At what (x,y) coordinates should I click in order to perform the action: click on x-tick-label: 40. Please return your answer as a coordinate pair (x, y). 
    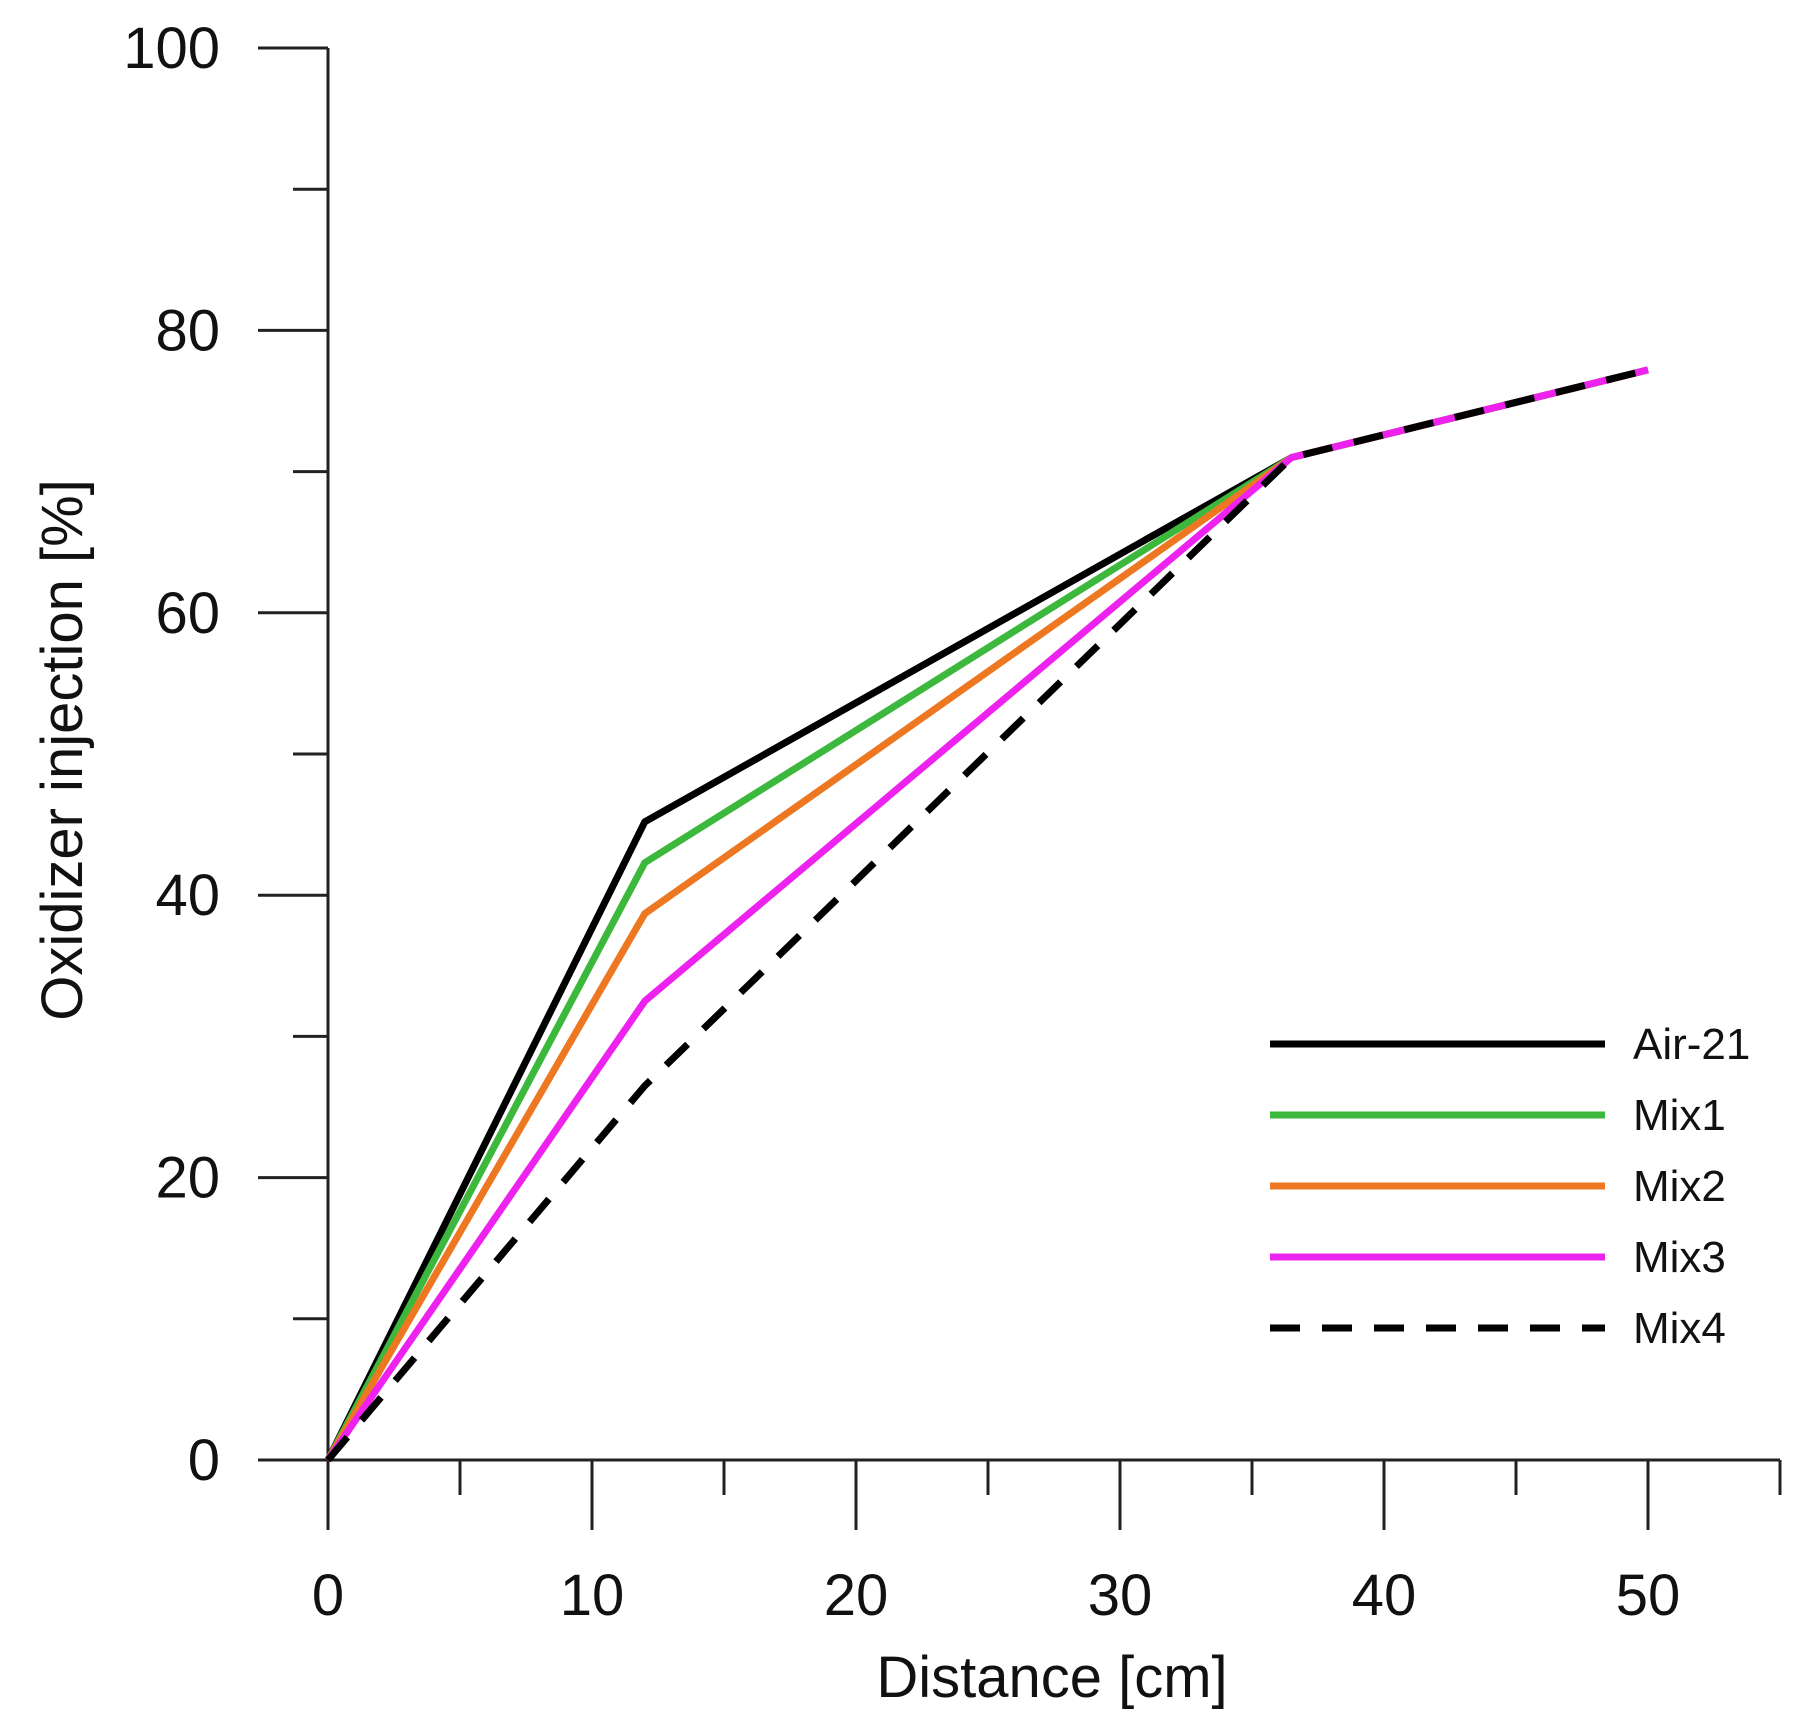
    Looking at the image, I should click on (1384, 1595).